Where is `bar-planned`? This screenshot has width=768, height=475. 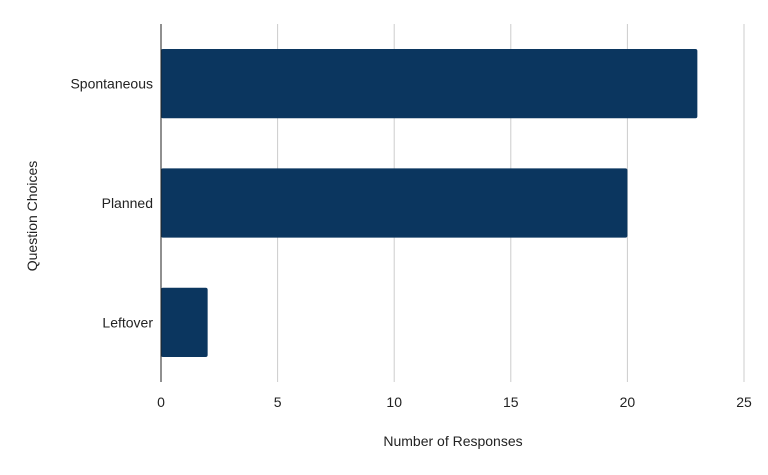
bar-planned is located at coordinates (394, 203).